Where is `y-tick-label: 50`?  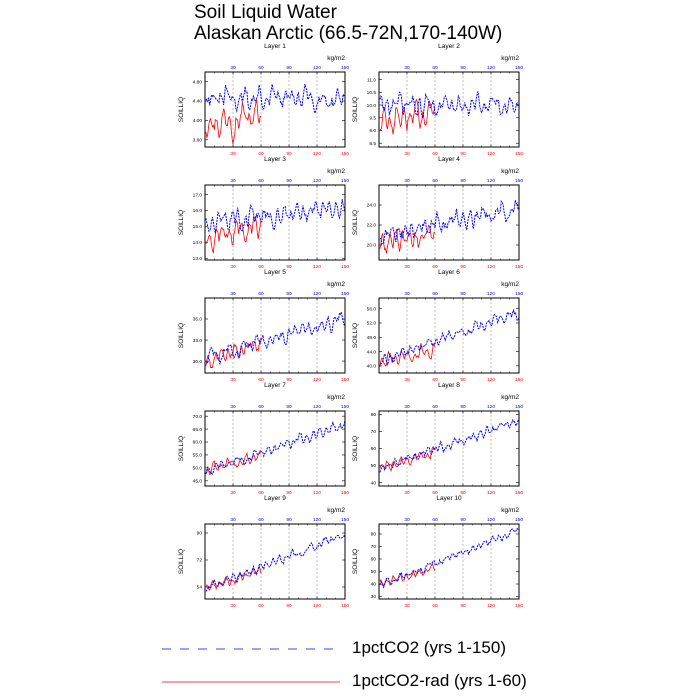
y-tick-label: 50 is located at coordinates (374, 466).